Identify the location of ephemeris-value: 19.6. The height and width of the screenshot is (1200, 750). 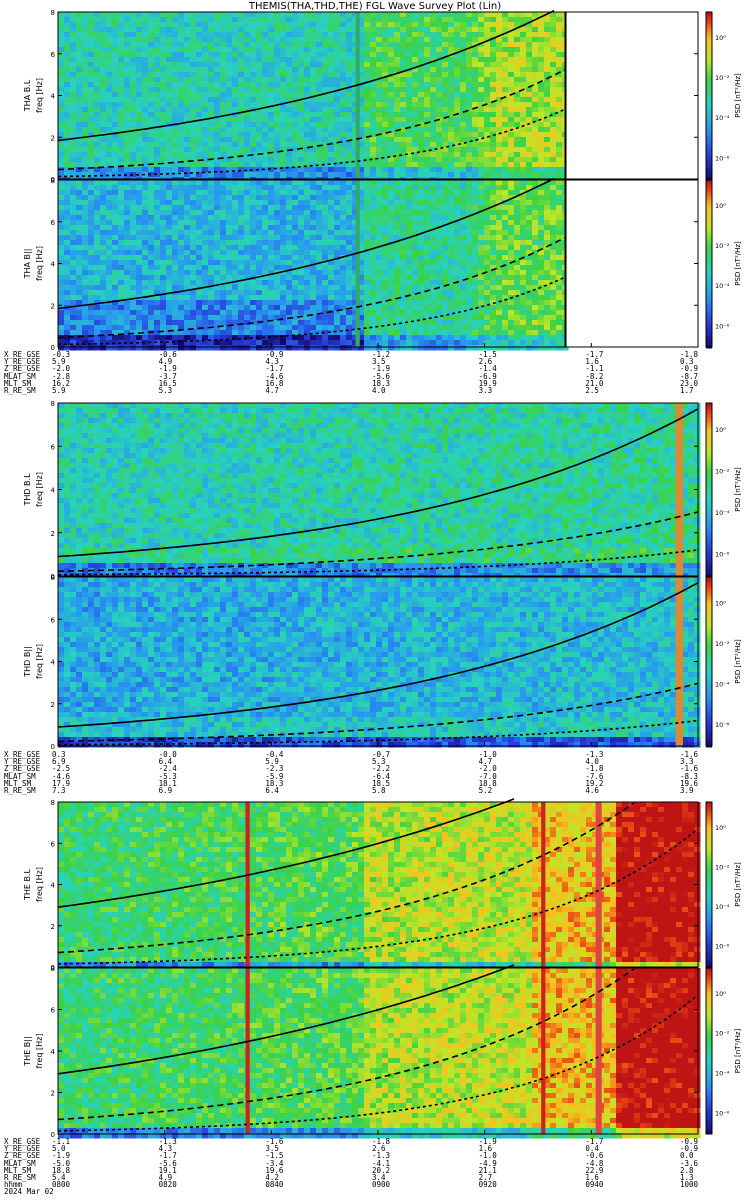
(274, 1170).